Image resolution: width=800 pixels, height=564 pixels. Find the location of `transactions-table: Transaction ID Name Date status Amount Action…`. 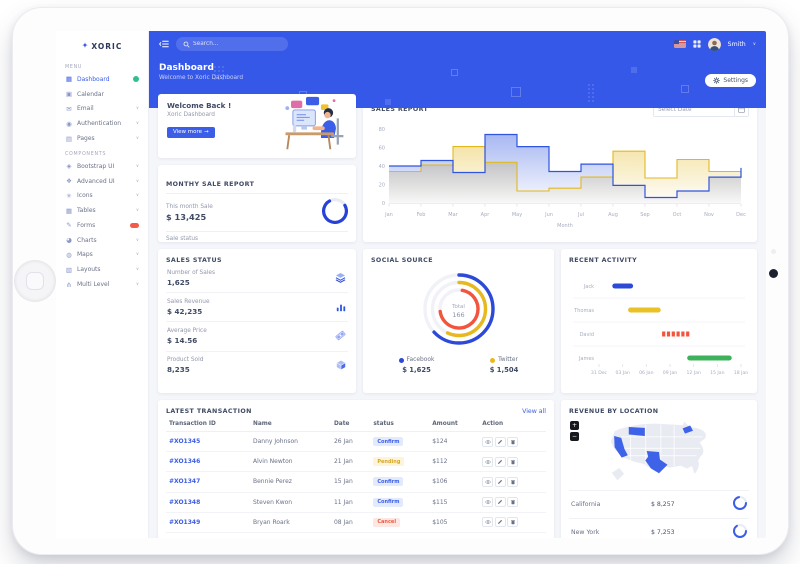

transactions-table: Transaction ID Name Date status Amount Action… is located at coordinates (356, 475).